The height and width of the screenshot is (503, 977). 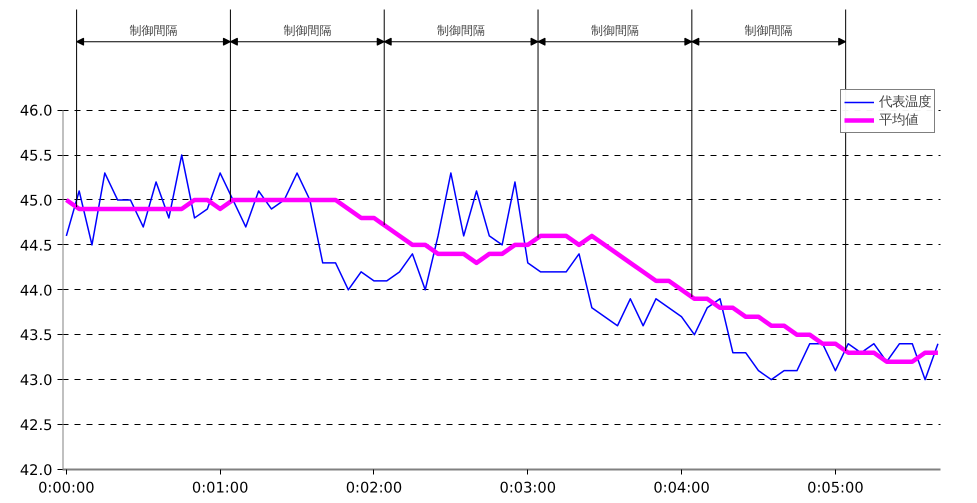 I want to click on y-tick-label: 44.5, so click(x=36, y=245).